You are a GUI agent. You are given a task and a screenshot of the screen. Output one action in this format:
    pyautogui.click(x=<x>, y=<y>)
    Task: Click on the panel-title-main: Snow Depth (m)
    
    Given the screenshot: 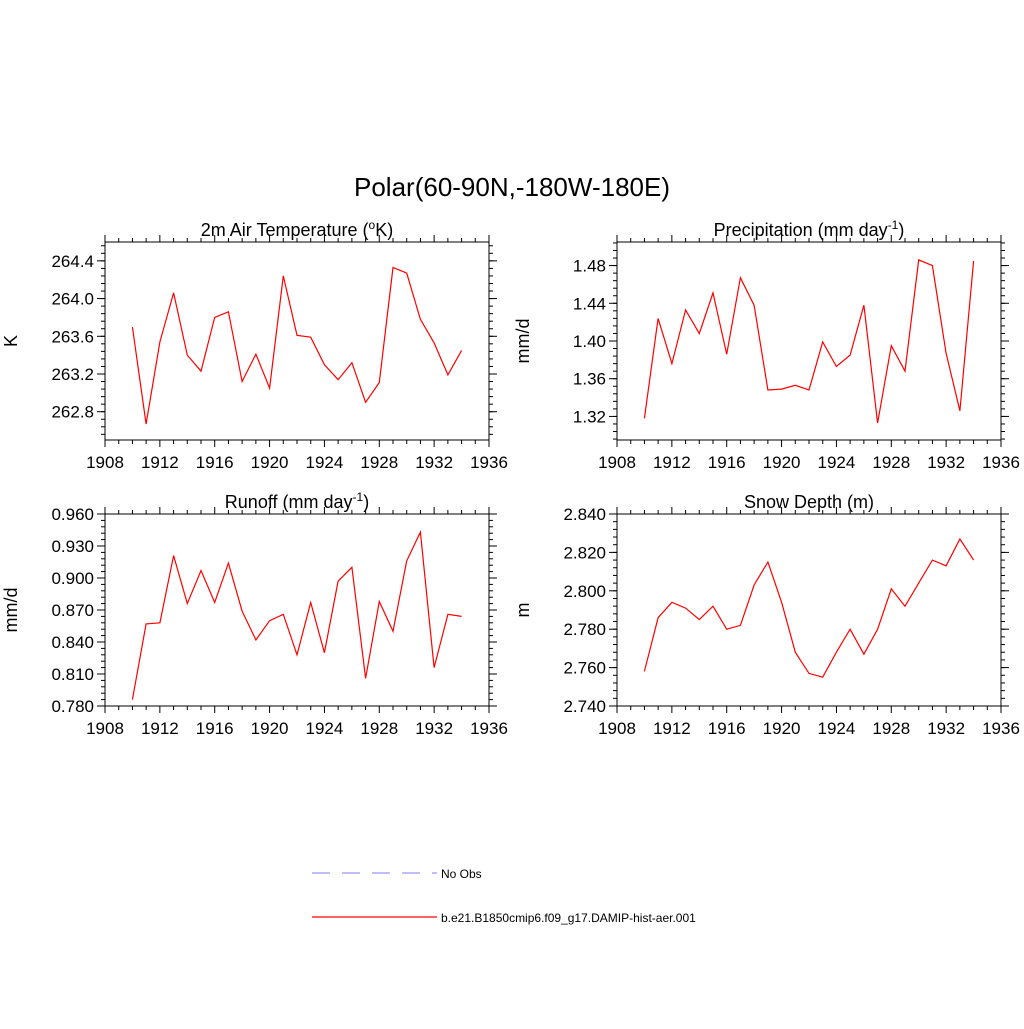 What is the action you would take?
    pyautogui.click(x=809, y=502)
    